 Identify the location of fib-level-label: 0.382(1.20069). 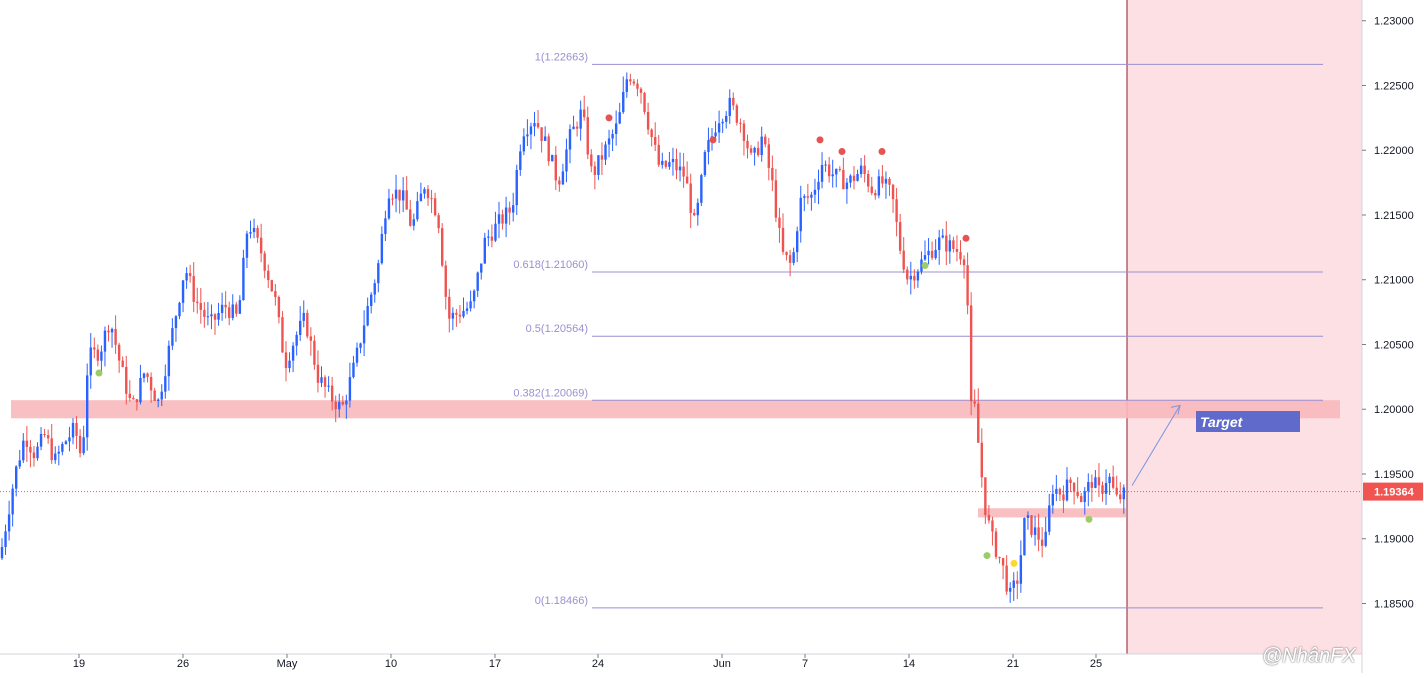
(550, 393).